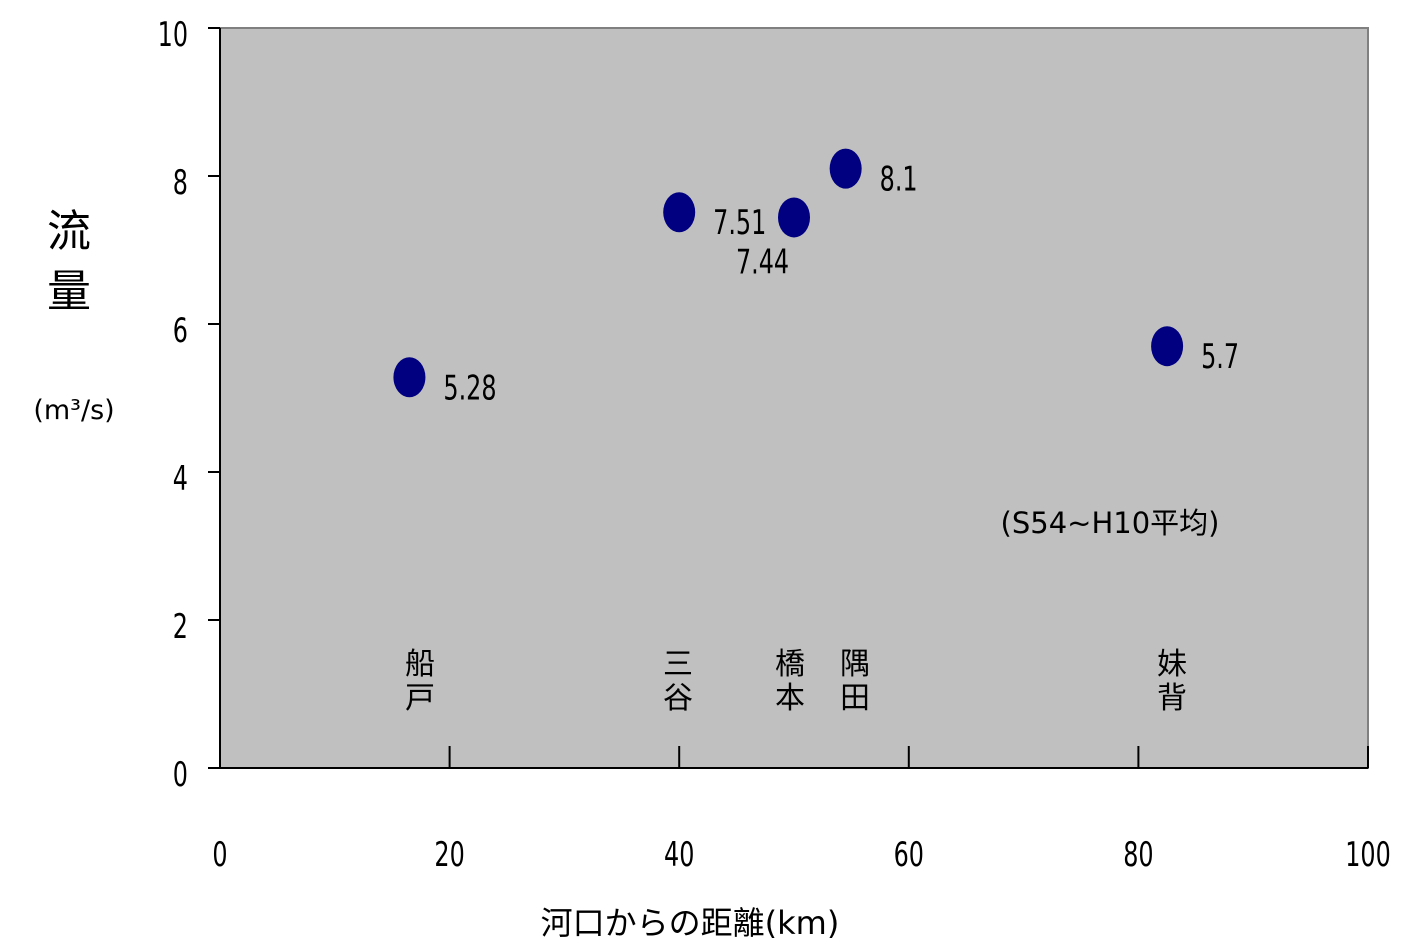 This screenshot has width=1402, height=948. Describe the element at coordinates (909, 855) in the screenshot. I see `x-tick-label: 60` at that location.